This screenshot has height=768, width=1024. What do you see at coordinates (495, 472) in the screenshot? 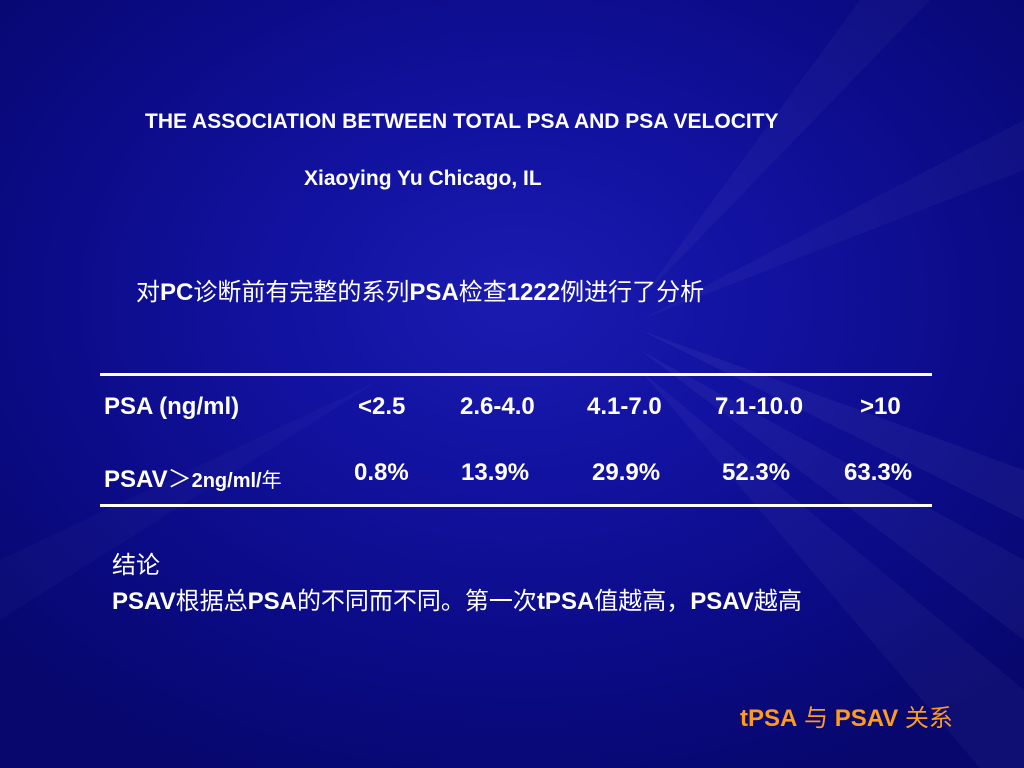
I see `table-cell: 13.9%` at bounding box center [495, 472].